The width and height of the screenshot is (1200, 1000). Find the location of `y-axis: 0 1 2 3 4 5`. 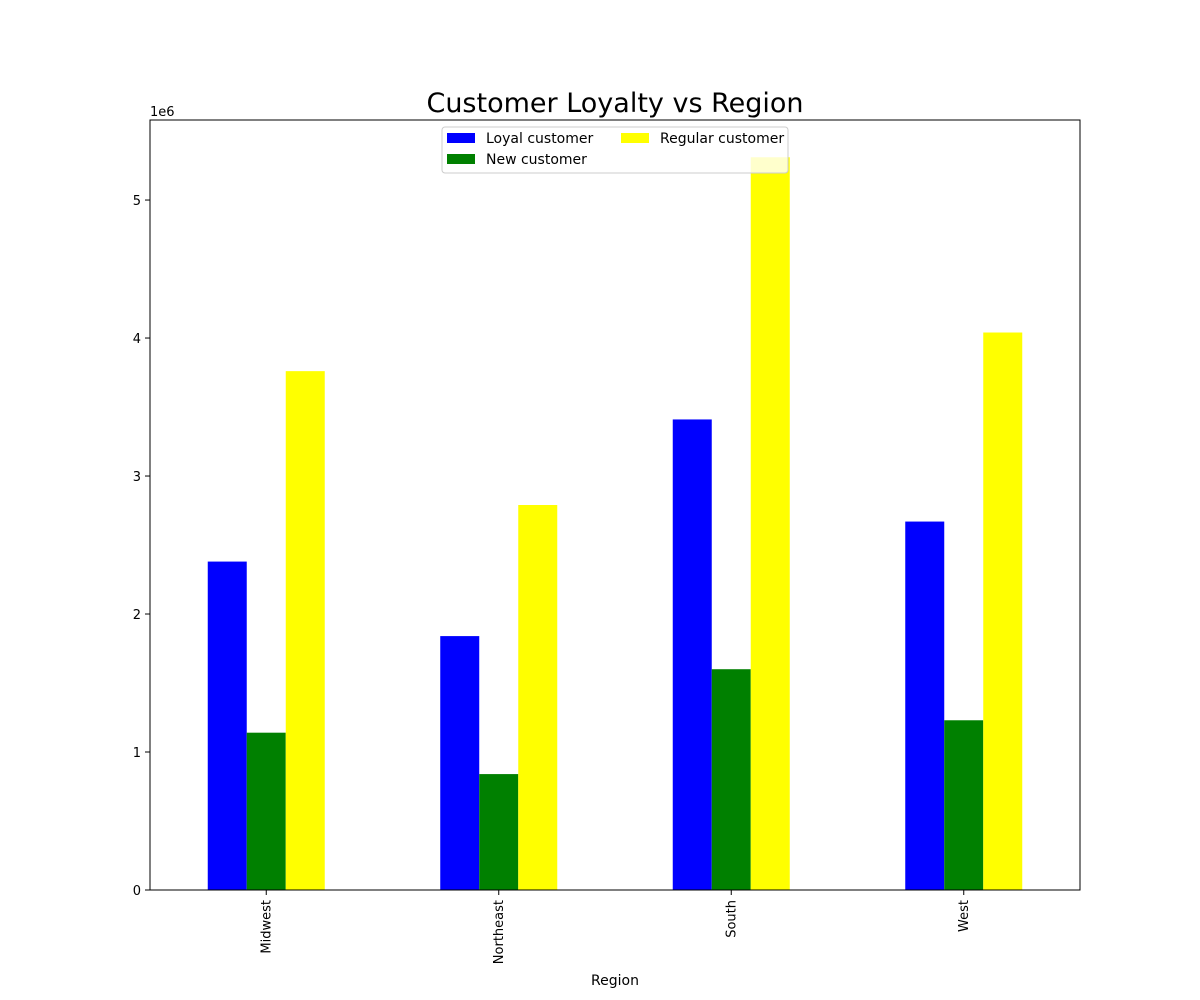

y-axis: 0 1 2 3 4 5 is located at coordinates (141, 546).